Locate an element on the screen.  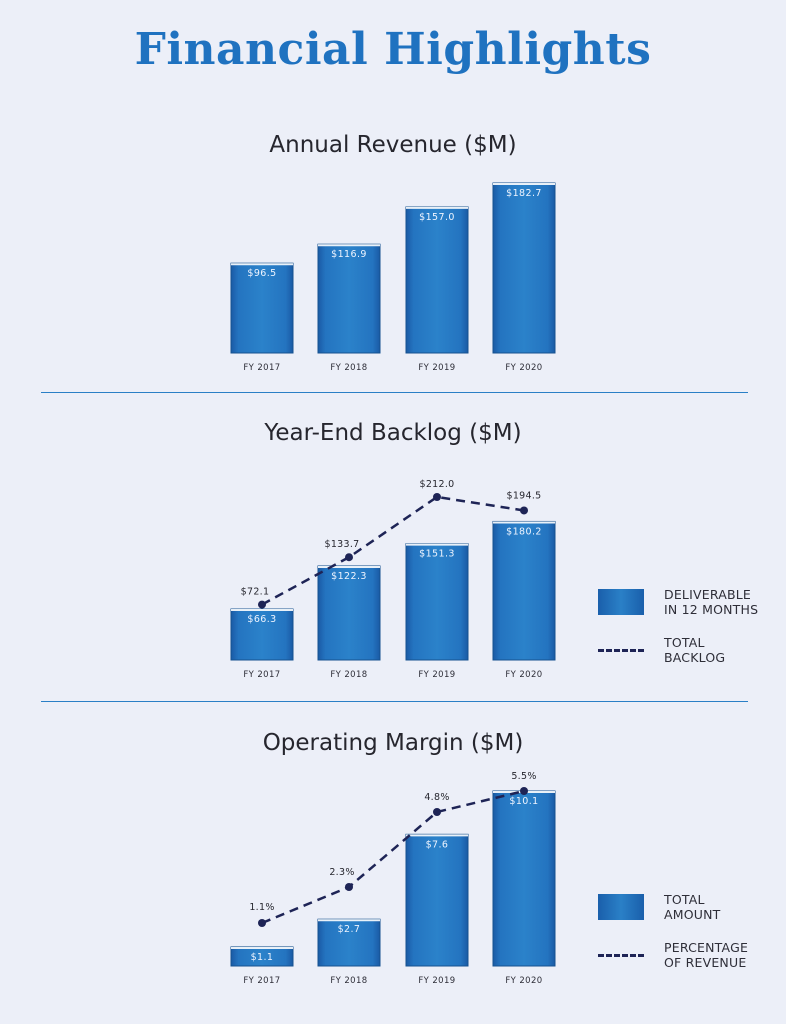
line-point-label: $133.7 is located at coordinates (341, 544).